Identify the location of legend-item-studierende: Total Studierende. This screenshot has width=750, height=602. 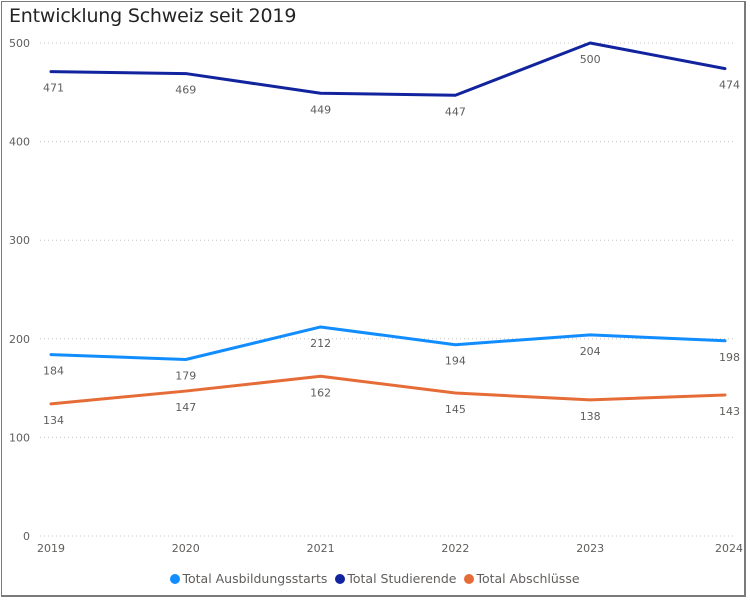
(395, 578).